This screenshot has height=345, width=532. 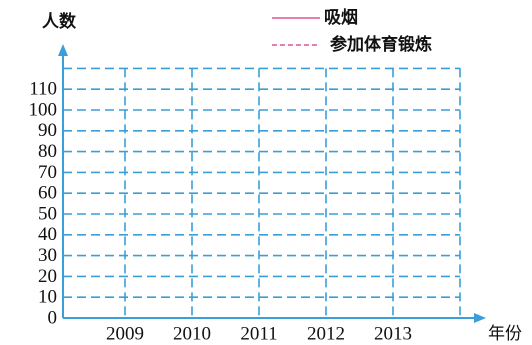 What do you see at coordinates (63, 50) in the screenshot?
I see `y-axis-arrow` at bounding box center [63, 50].